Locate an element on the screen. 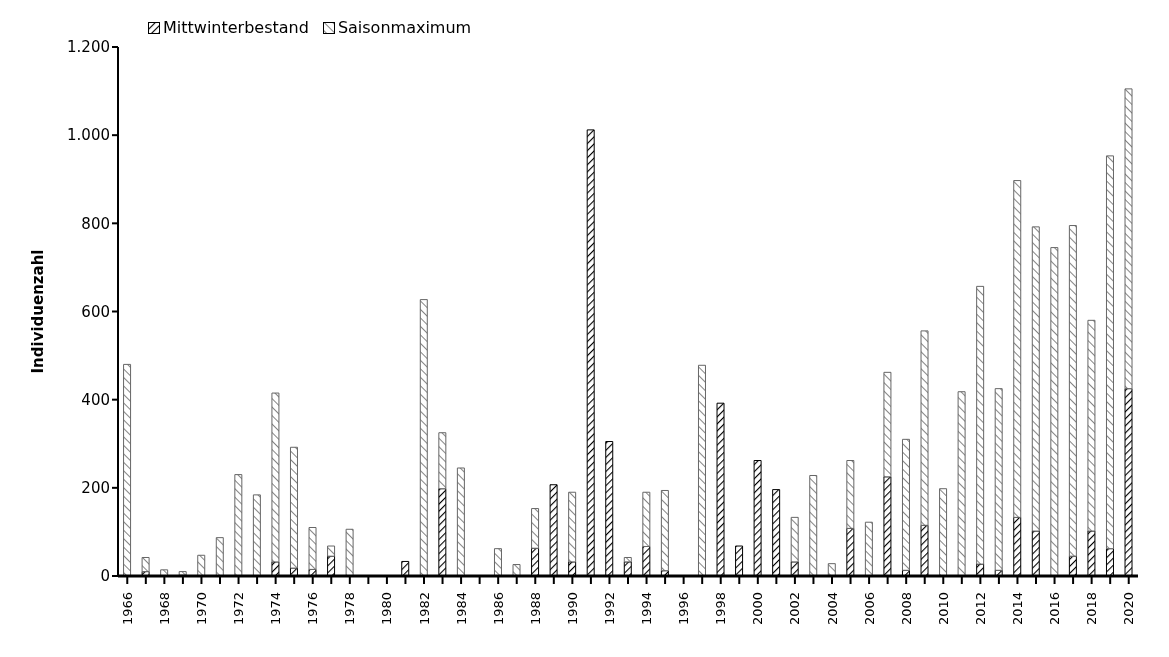  x-tick-label: 2010 is located at coordinates (943, 609).